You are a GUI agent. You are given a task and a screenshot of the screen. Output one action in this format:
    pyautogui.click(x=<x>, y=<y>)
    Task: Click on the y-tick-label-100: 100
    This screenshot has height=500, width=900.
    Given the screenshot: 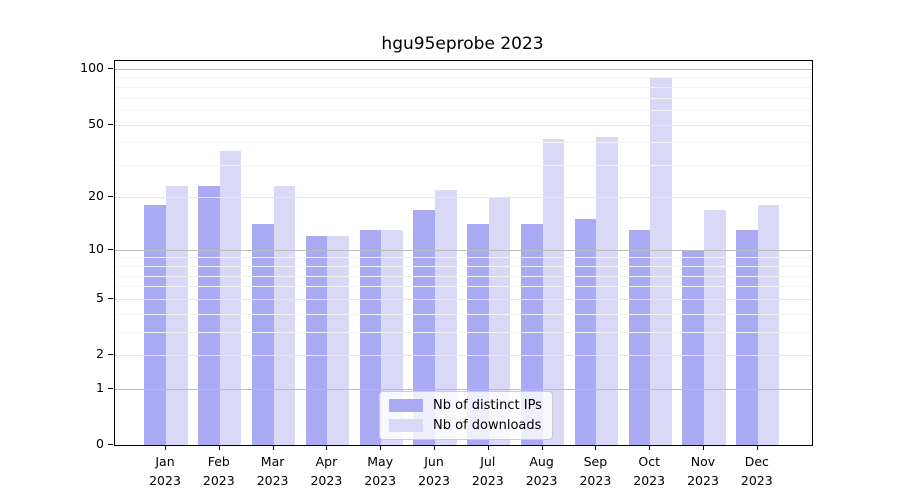 What is the action you would take?
    pyautogui.click(x=92, y=67)
    